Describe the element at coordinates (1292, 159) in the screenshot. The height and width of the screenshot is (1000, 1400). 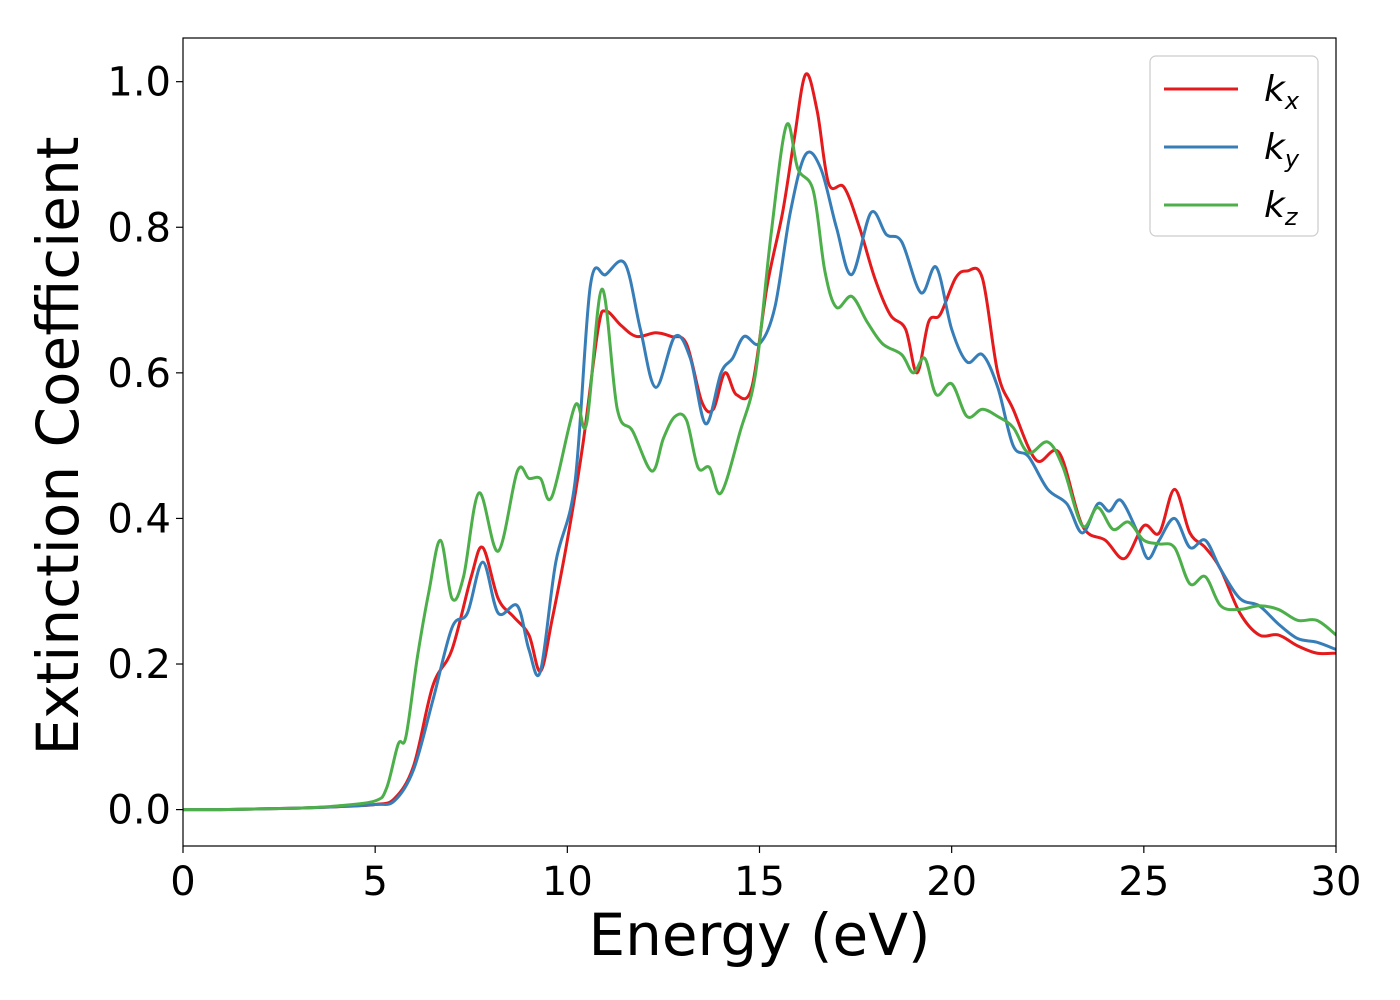
I see `legend-label-sub: y` at that location.